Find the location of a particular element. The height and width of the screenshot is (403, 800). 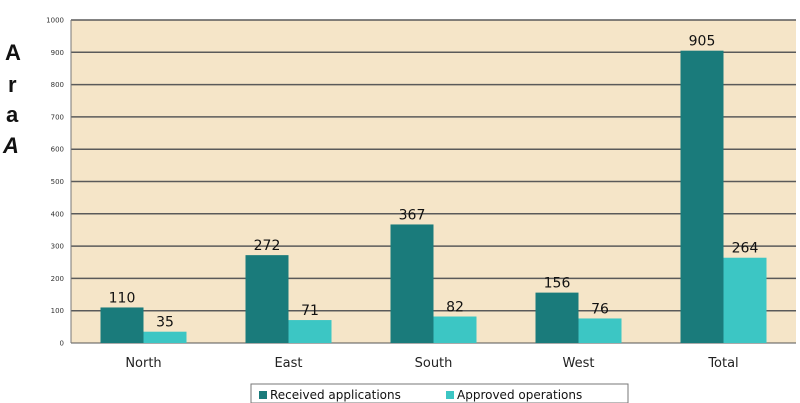

category-label: South is located at coordinates (434, 363).